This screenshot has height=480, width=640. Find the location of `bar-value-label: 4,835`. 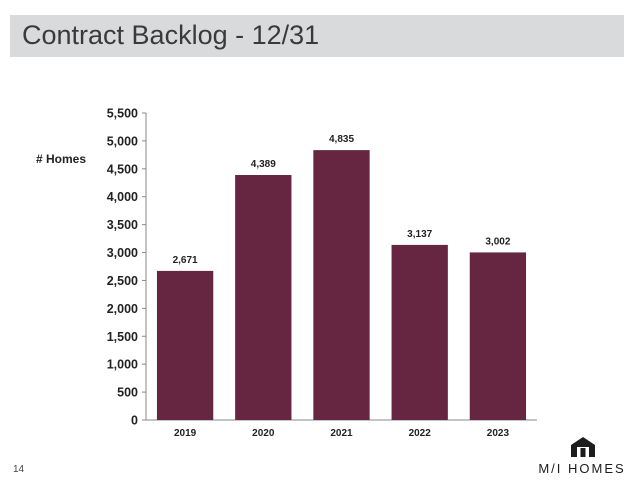

bar-value-label: 4,835 is located at coordinates (341, 139).